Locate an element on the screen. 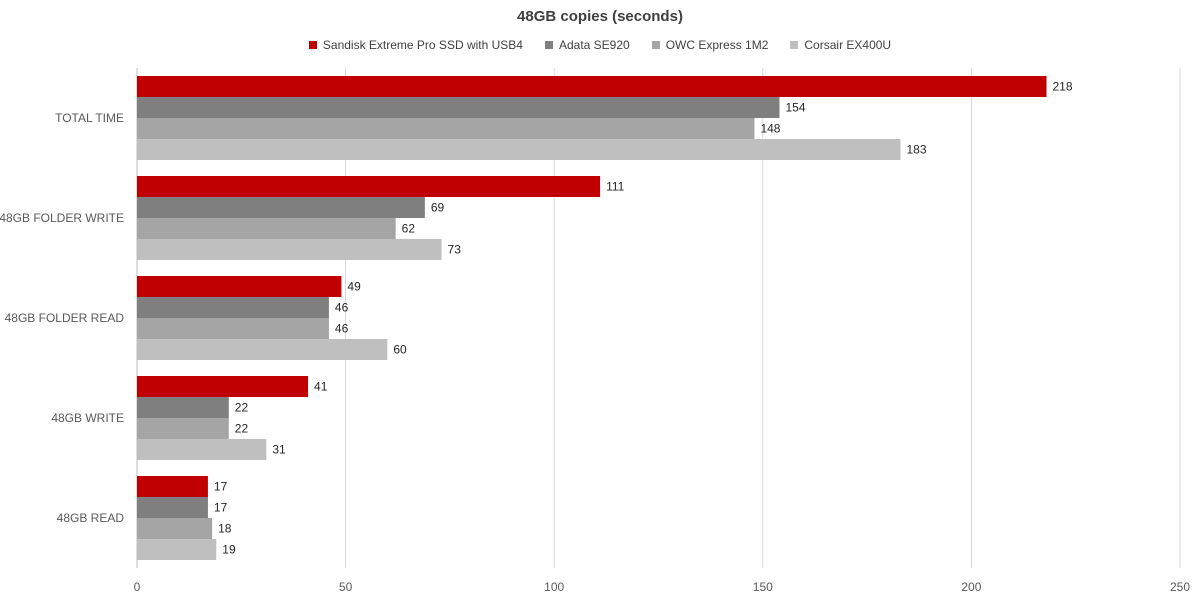 This screenshot has width=1200, height=600. legend-swatch-sandisk is located at coordinates (312, 45).